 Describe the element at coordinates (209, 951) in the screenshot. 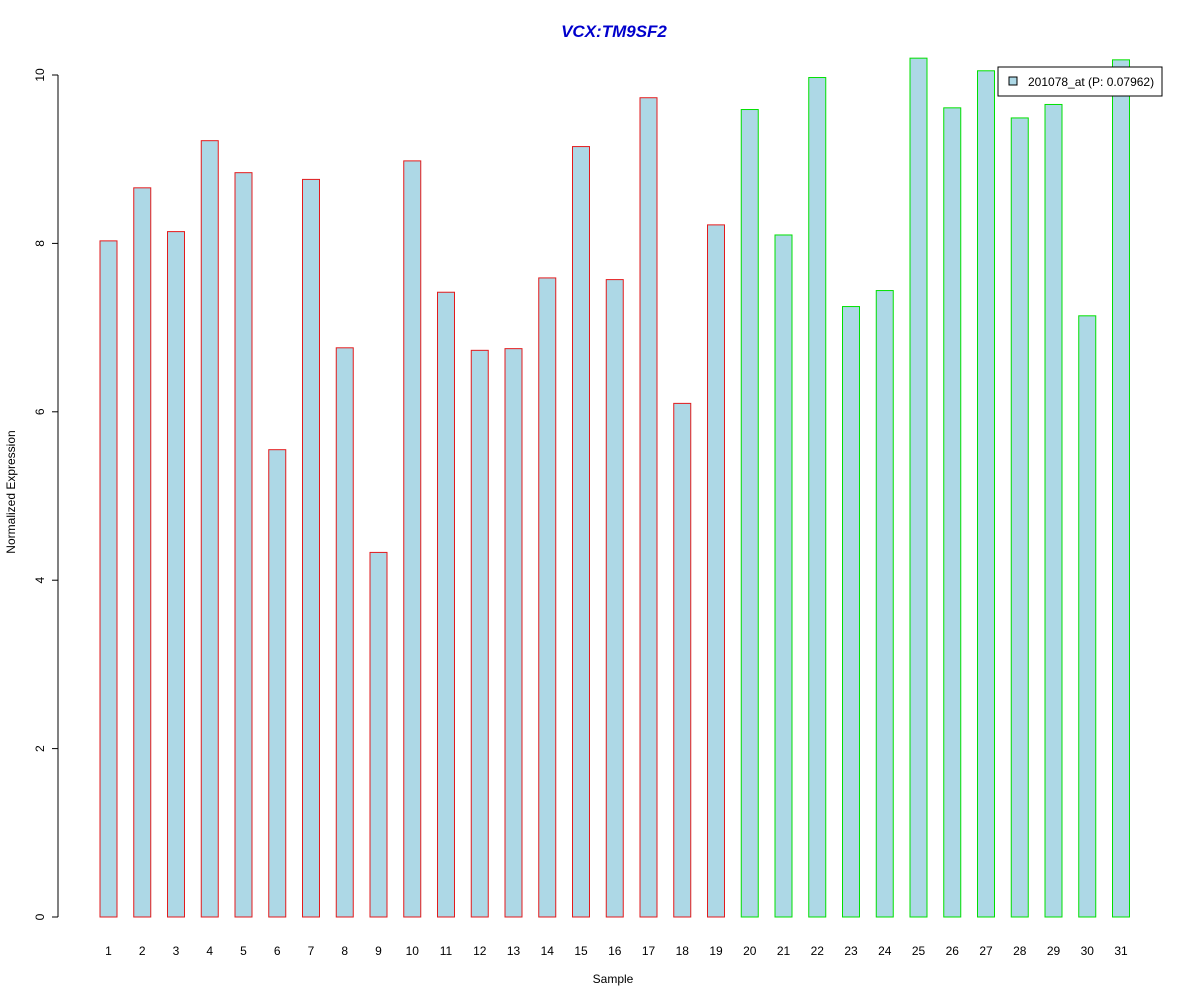

I see `x-tick-label: 4` at that location.